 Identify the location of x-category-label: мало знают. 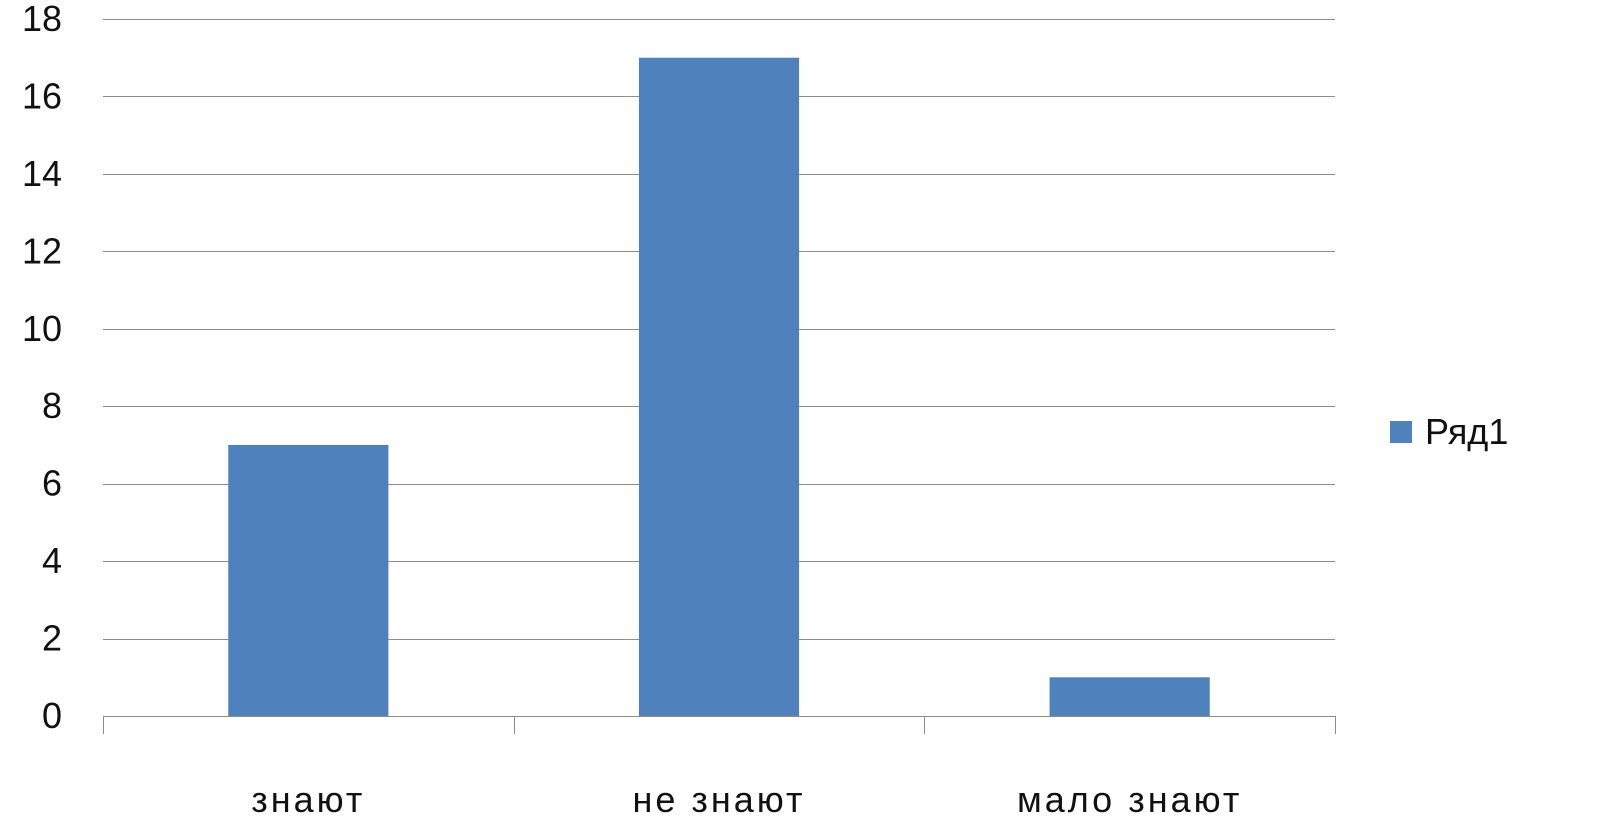
(1129, 799).